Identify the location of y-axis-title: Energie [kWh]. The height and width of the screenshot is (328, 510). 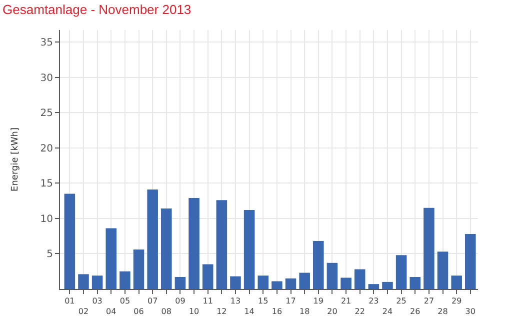
(15, 160).